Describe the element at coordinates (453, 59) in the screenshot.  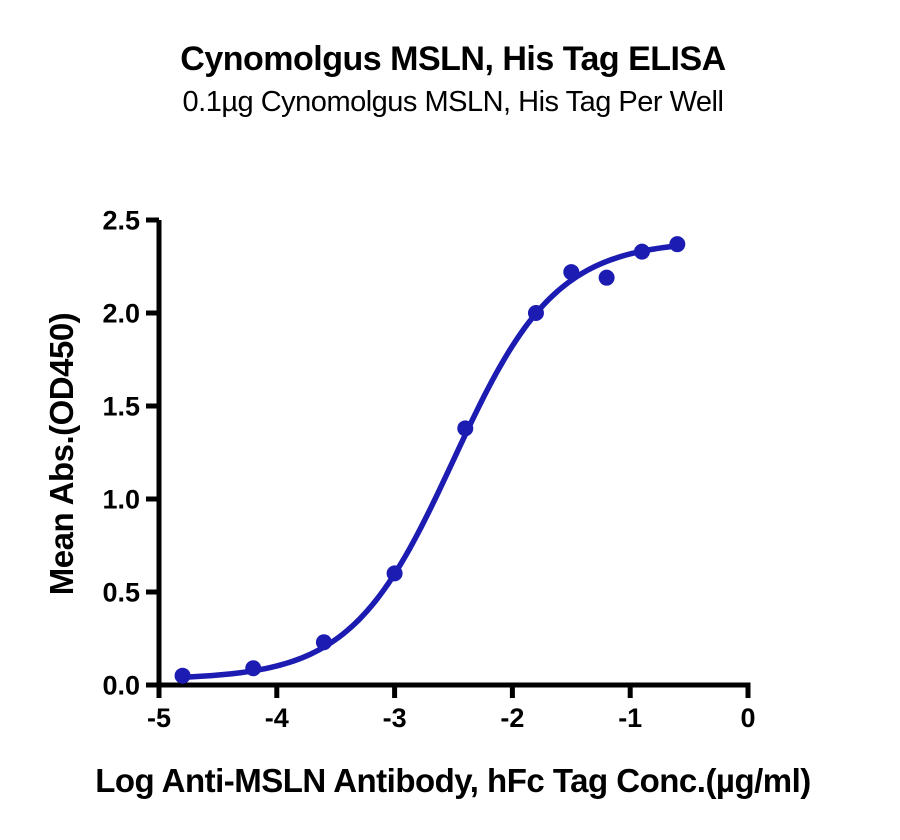
I see `chart-title: Cynomolgus MSLN, His Tag ELISA` at that location.